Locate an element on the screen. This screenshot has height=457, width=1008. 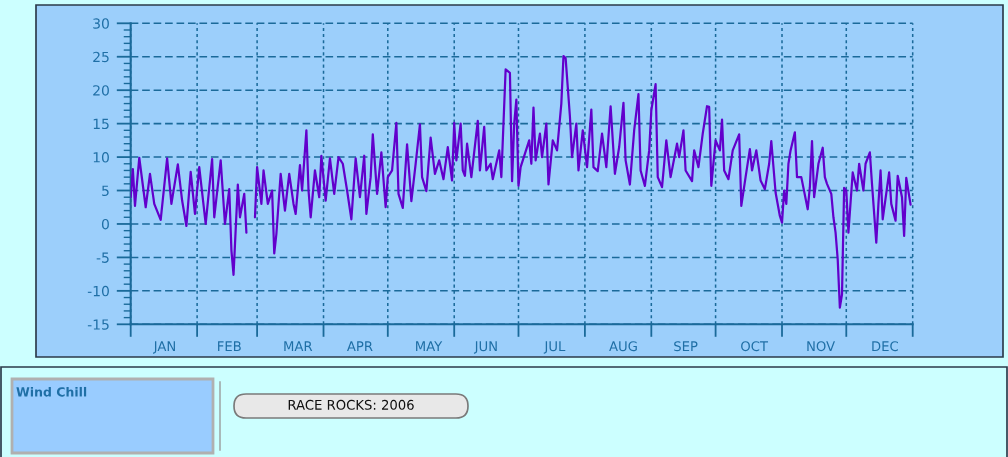
x-tick-label: AUG is located at coordinates (623, 346).